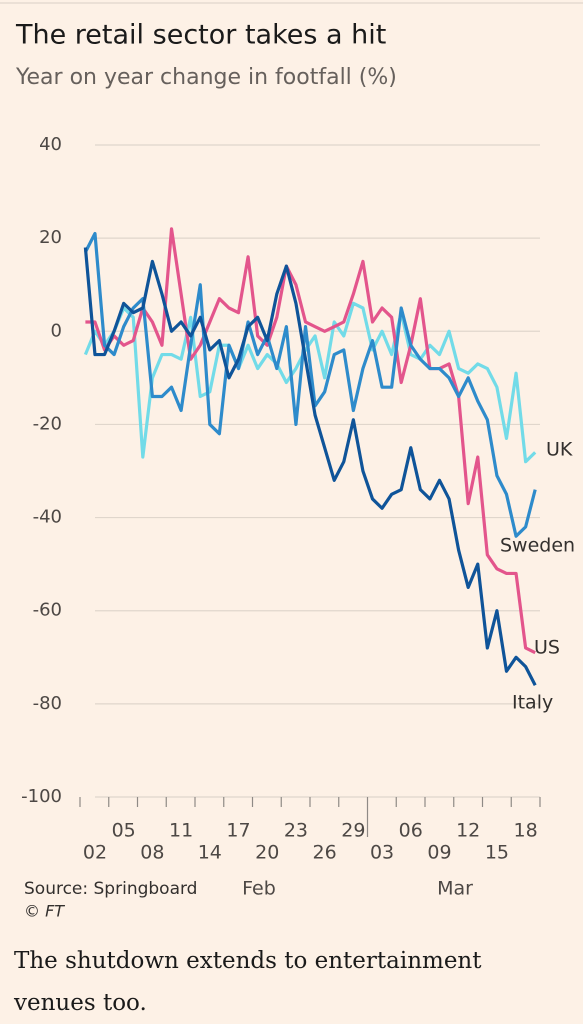  What do you see at coordinates (238, 831) in the screenshot?
I see `x-tick-label: 17` at bounding box center [238, 831].